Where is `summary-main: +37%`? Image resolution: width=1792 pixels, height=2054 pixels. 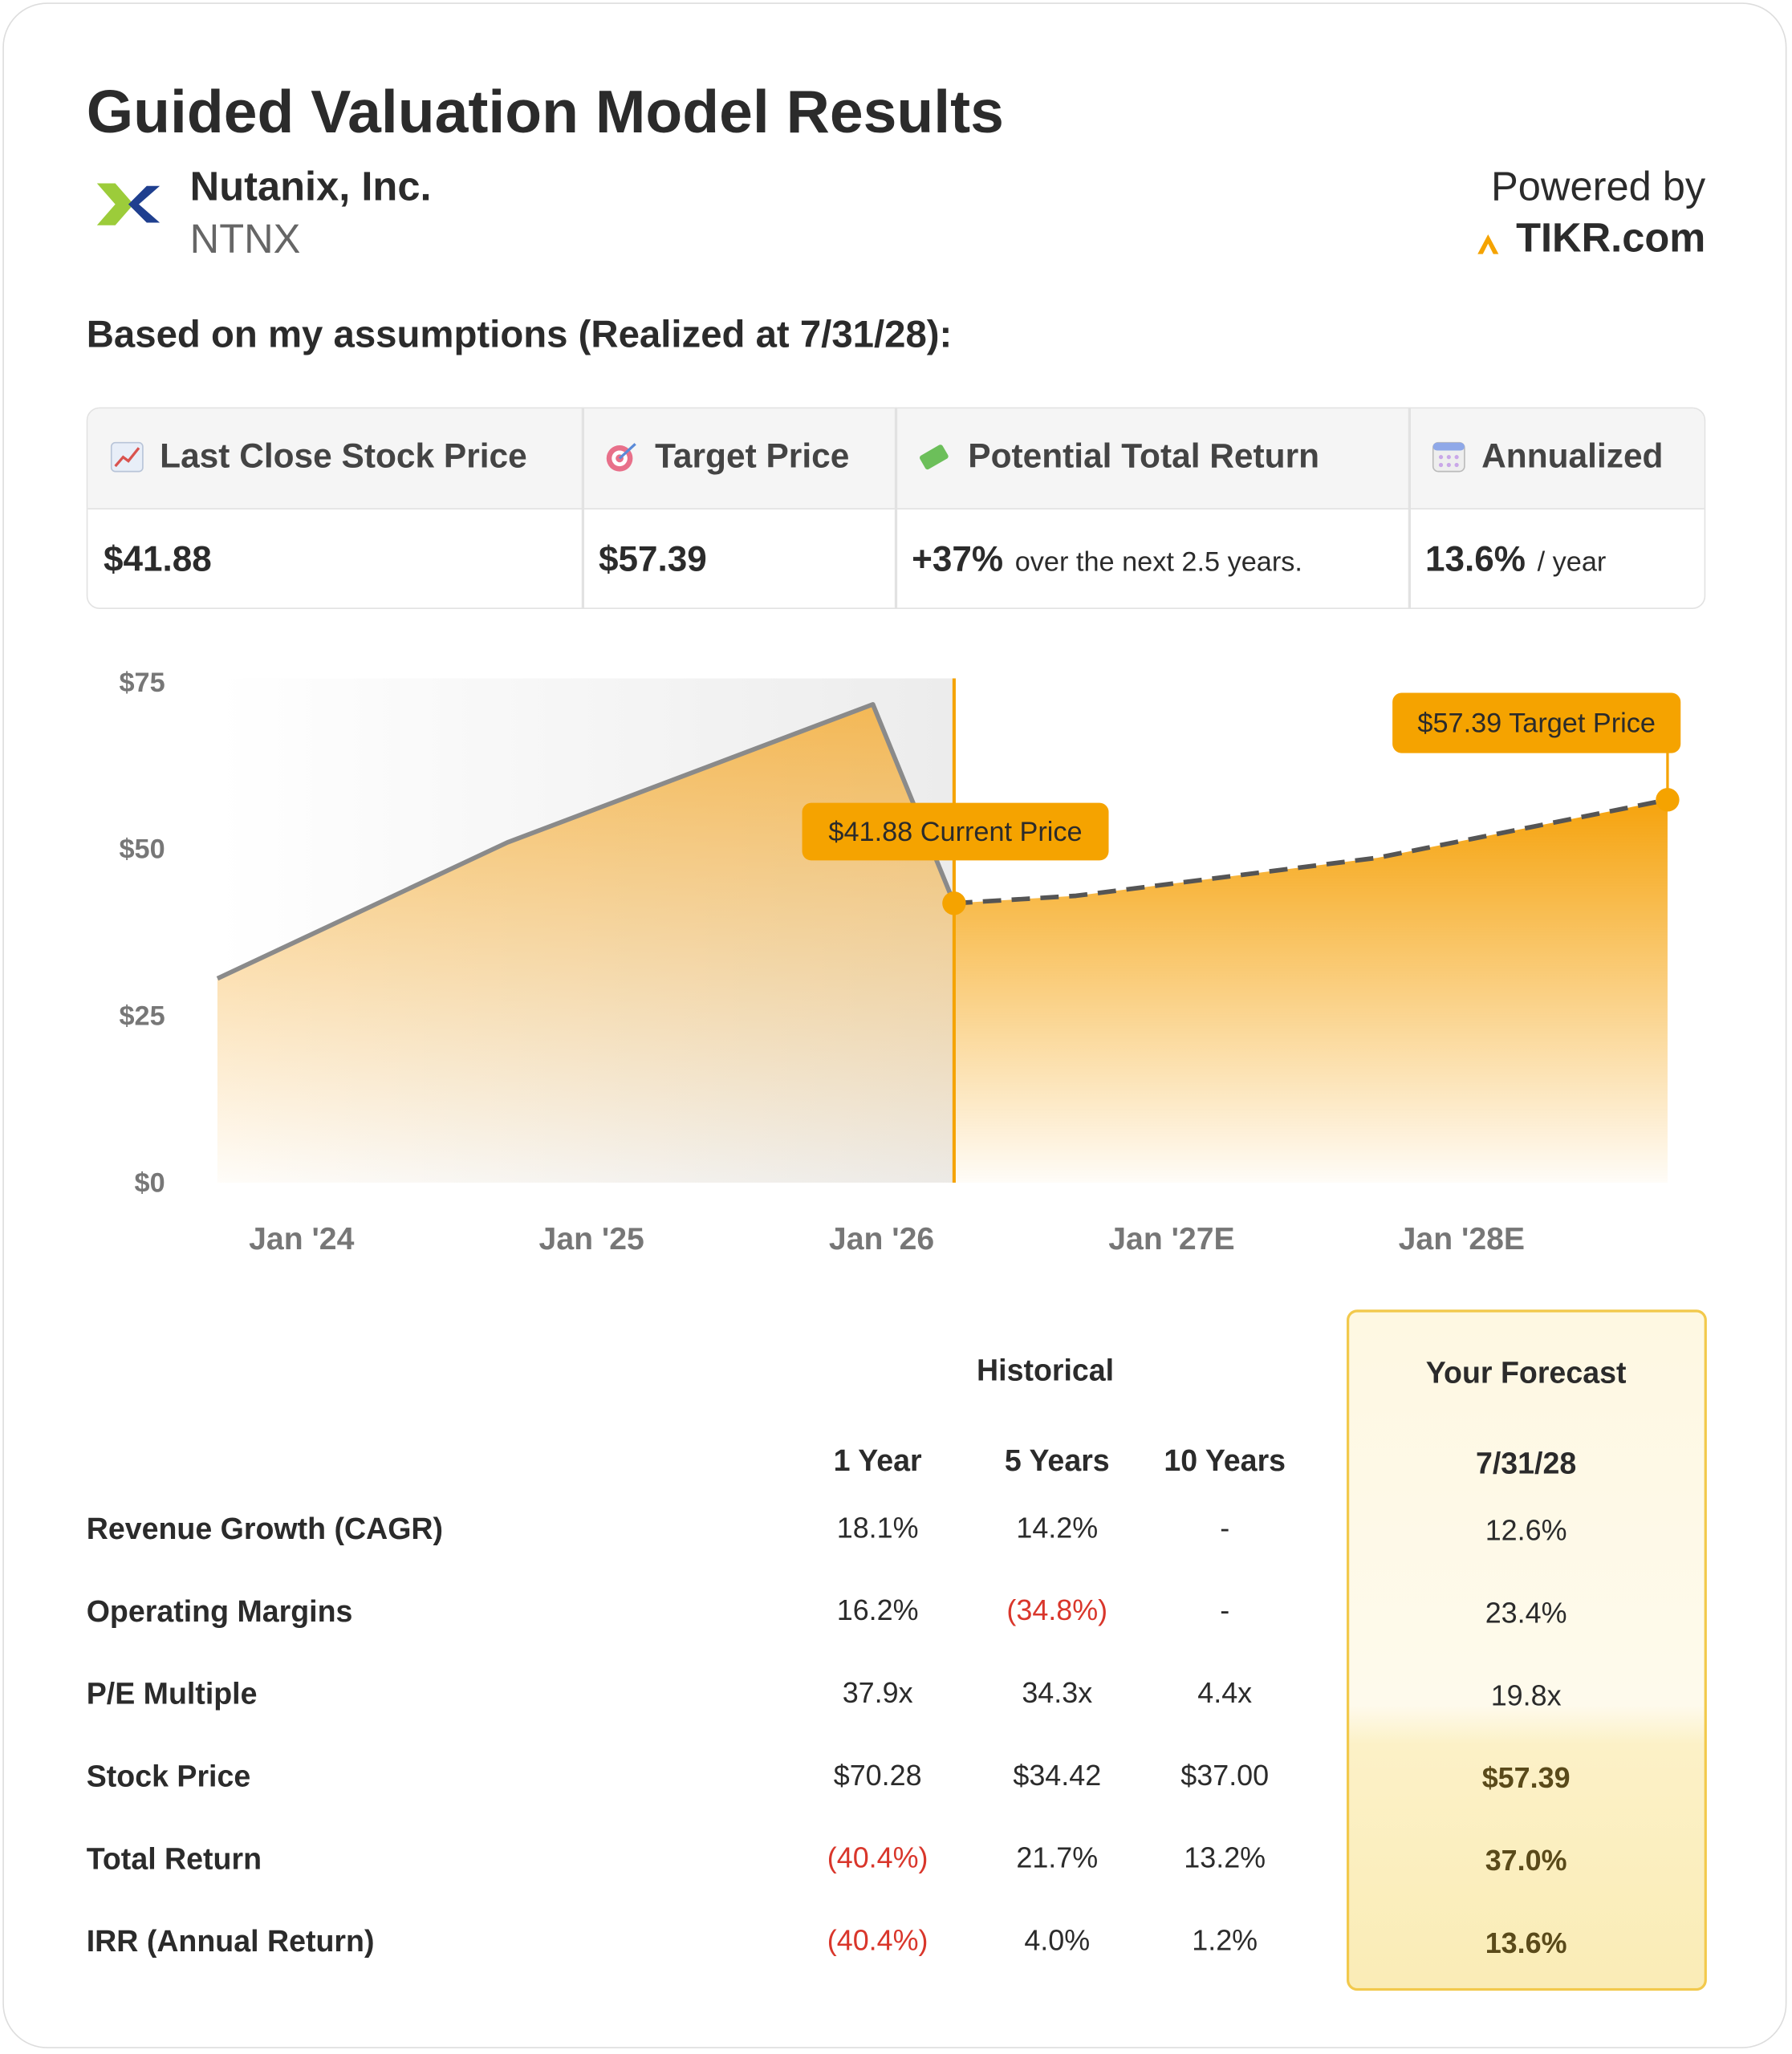
summary-main: +37% is located at coordinates (958, 559).